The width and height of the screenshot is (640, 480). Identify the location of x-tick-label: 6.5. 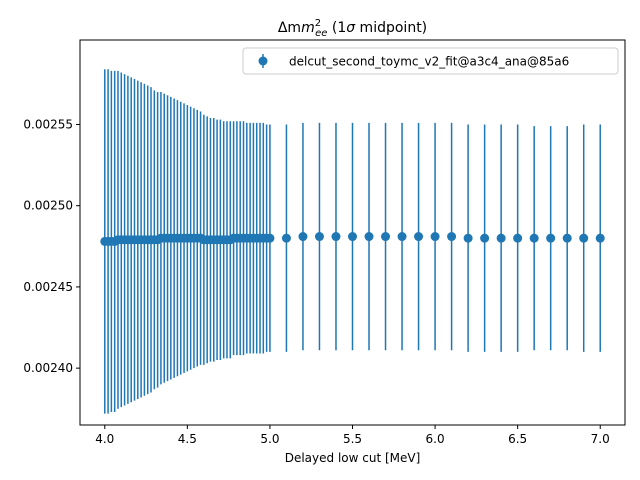
(517, 439).